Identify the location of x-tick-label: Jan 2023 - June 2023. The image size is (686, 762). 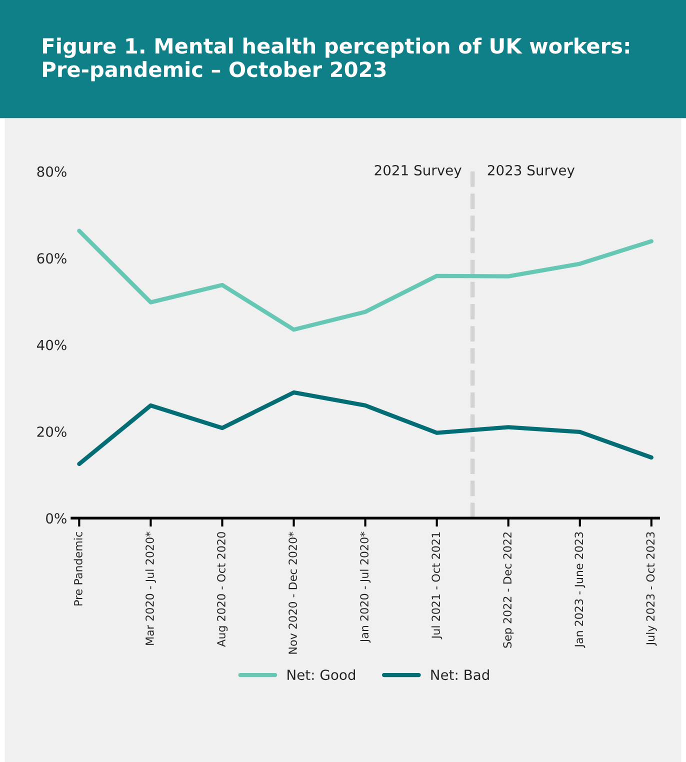
(580, 590).